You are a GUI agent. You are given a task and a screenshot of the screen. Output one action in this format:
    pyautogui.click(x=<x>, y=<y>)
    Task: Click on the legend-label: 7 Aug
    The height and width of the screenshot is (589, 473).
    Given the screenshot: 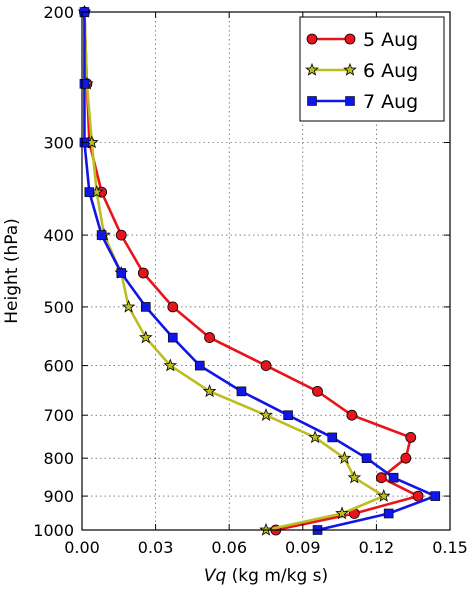 What is the action you would take?
    pyautogui.click(x=390, y=102)
    